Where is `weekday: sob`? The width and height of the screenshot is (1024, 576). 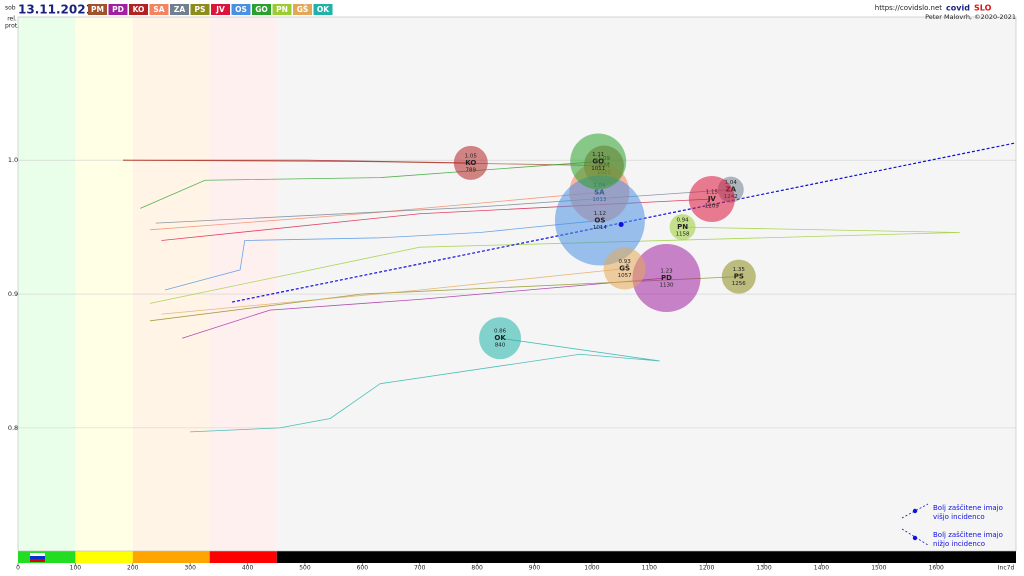
weekday: sob is located at coordinates (10, 8).